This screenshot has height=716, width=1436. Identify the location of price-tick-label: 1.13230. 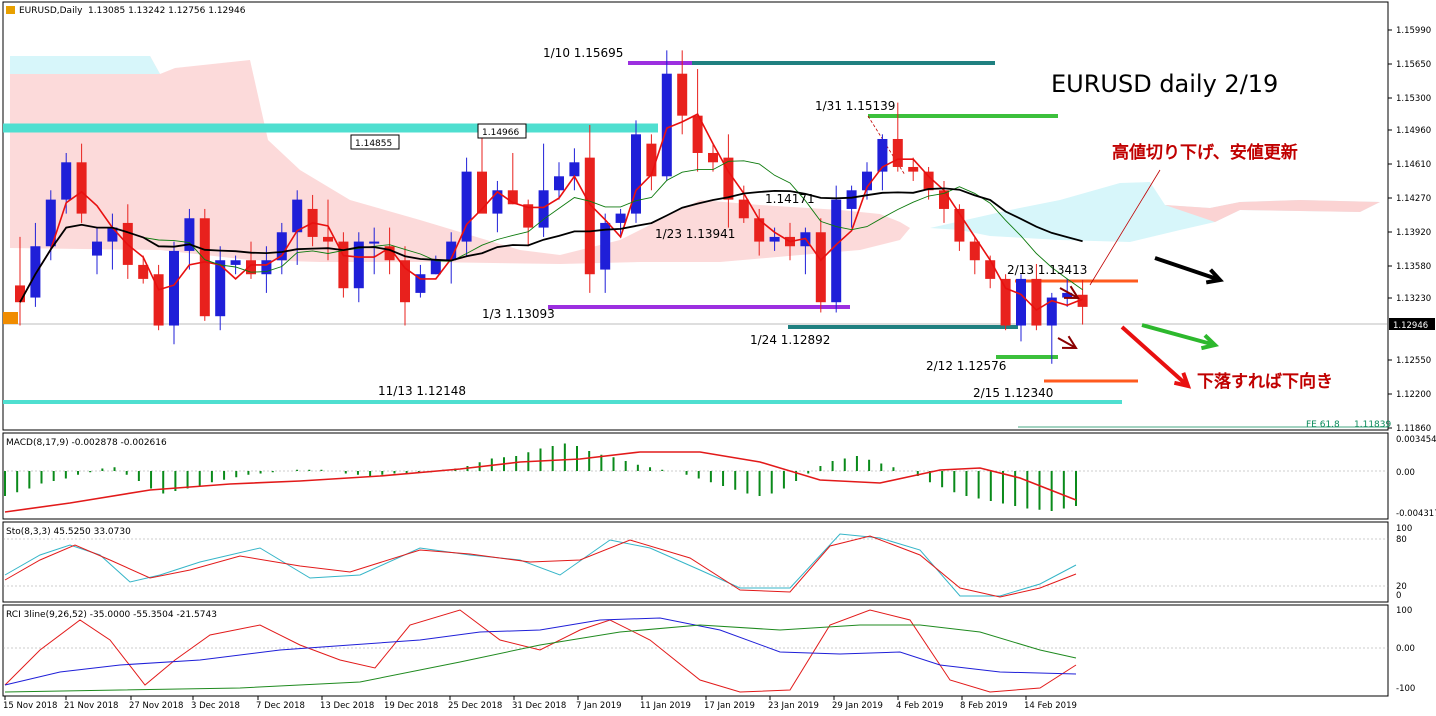
(1413, 299).